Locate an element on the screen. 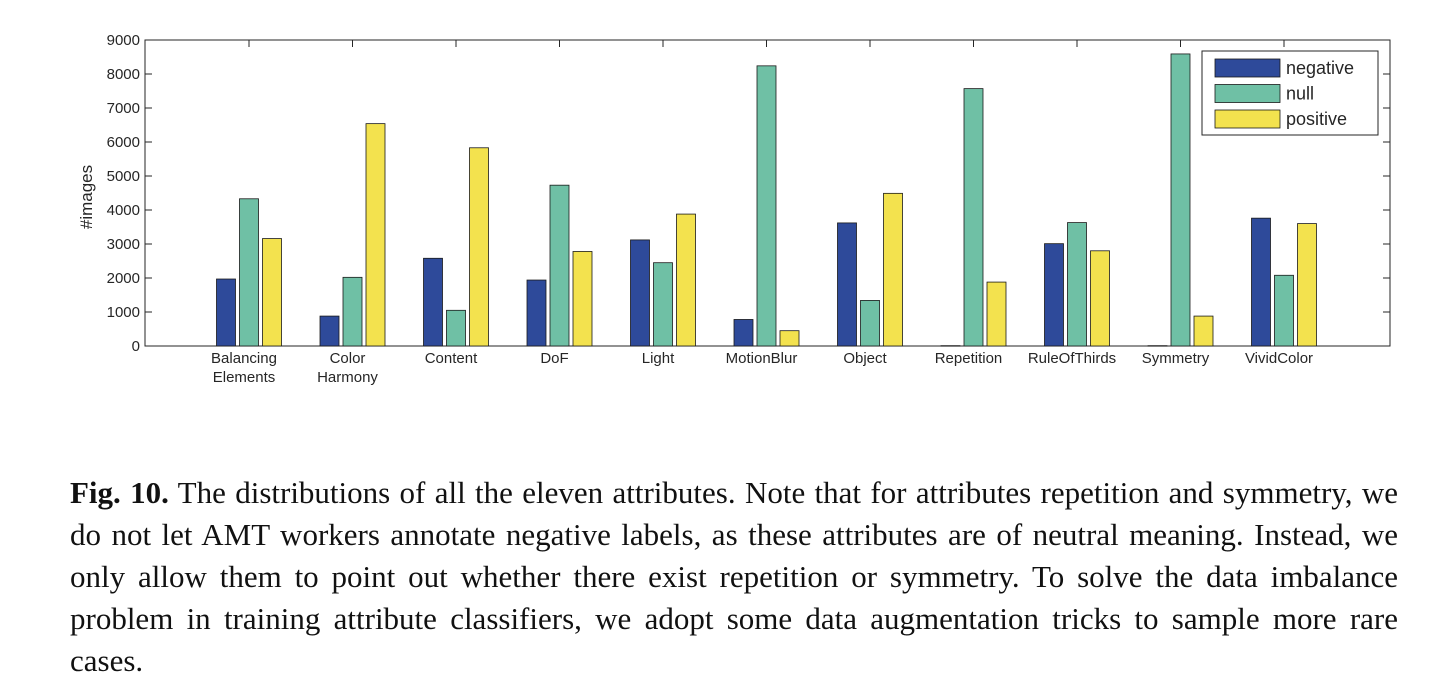 This screenshot has height=689, width=1440. figure-label: Fig. 10. is located at coordinates (119, 492).